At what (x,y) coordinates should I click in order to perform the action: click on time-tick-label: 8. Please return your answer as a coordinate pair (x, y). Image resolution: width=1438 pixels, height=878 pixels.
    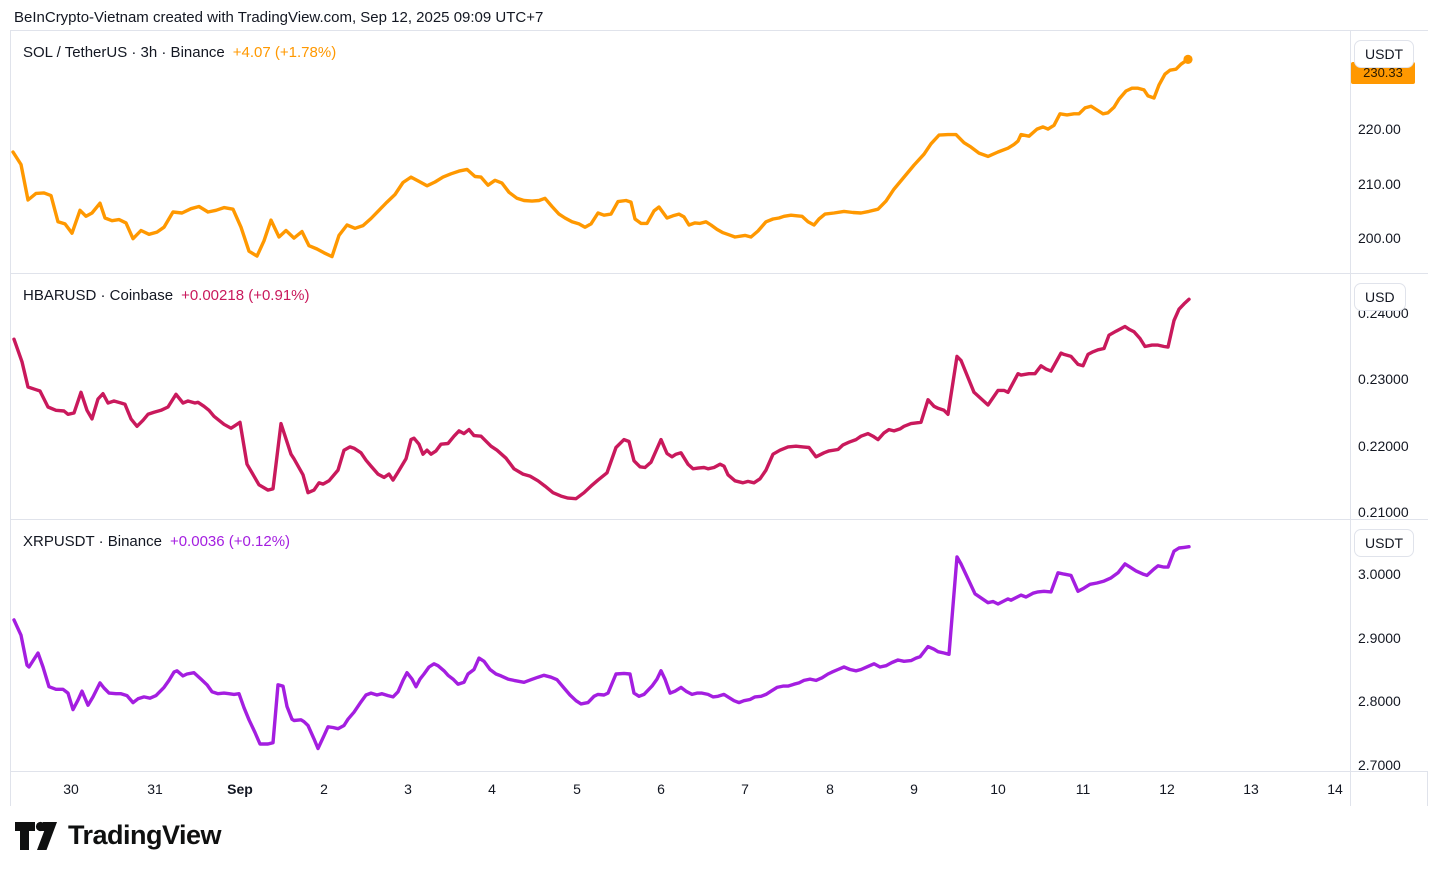
    Looking at the image, I should click on (830, 789).